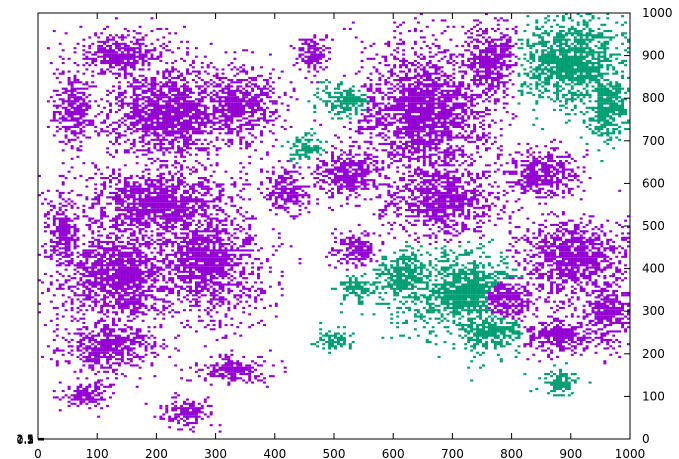 This screenshot has height=459, width=679. I want to click on x-tick-label: 700, so click(452, 453).